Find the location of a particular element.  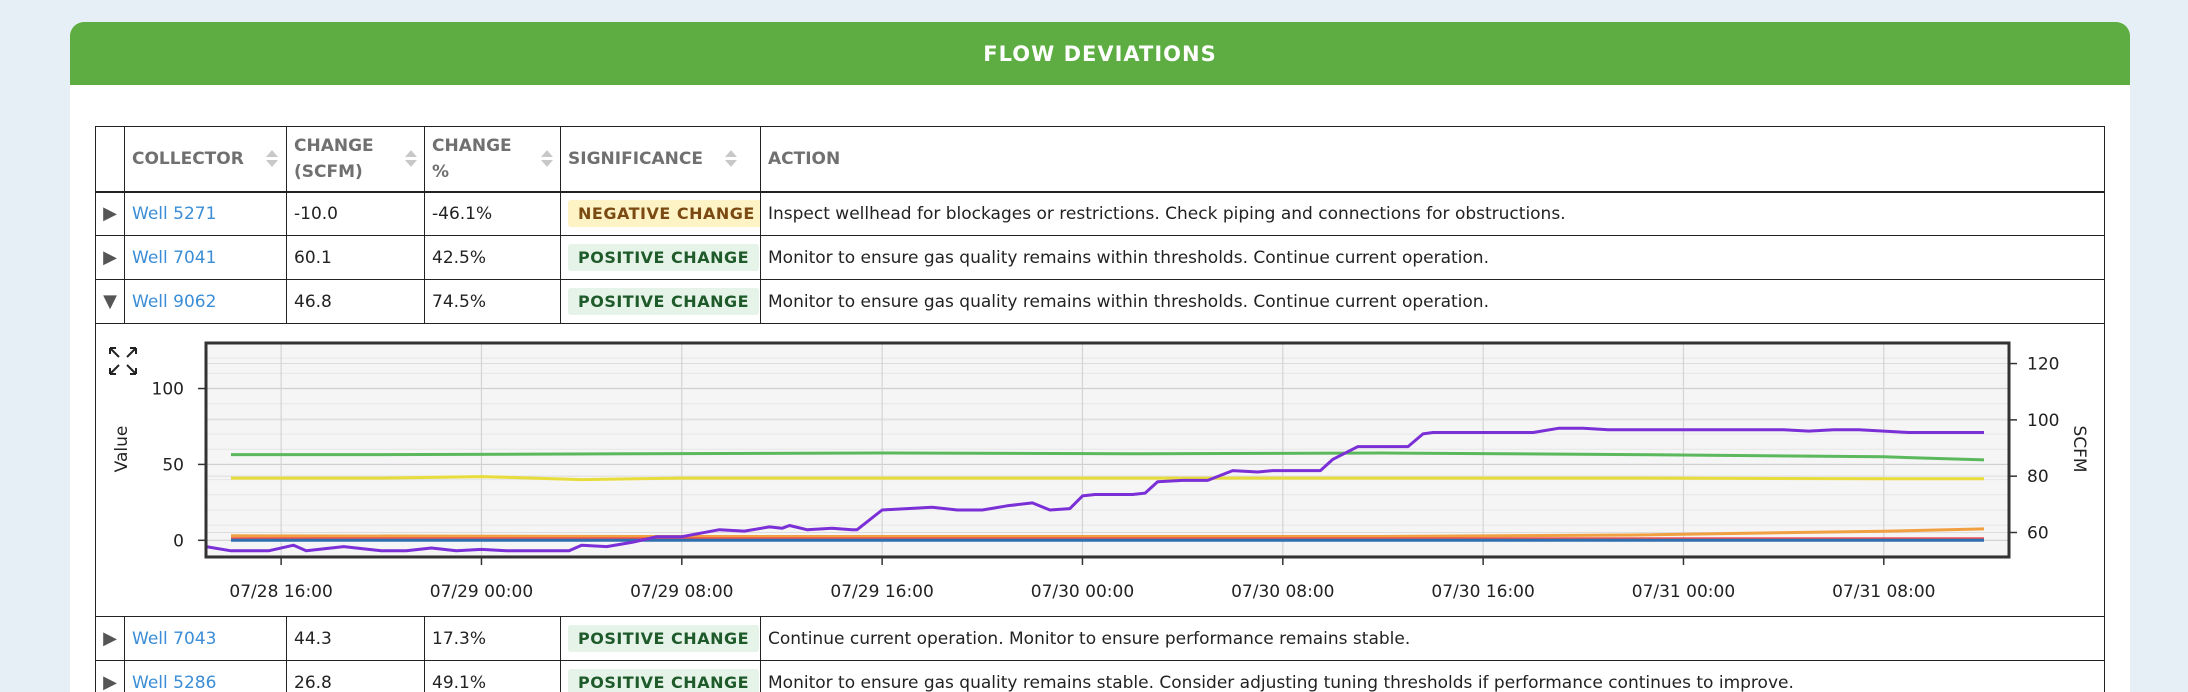

collector-cell: Well 7043 is located at coordinates (205, 638).